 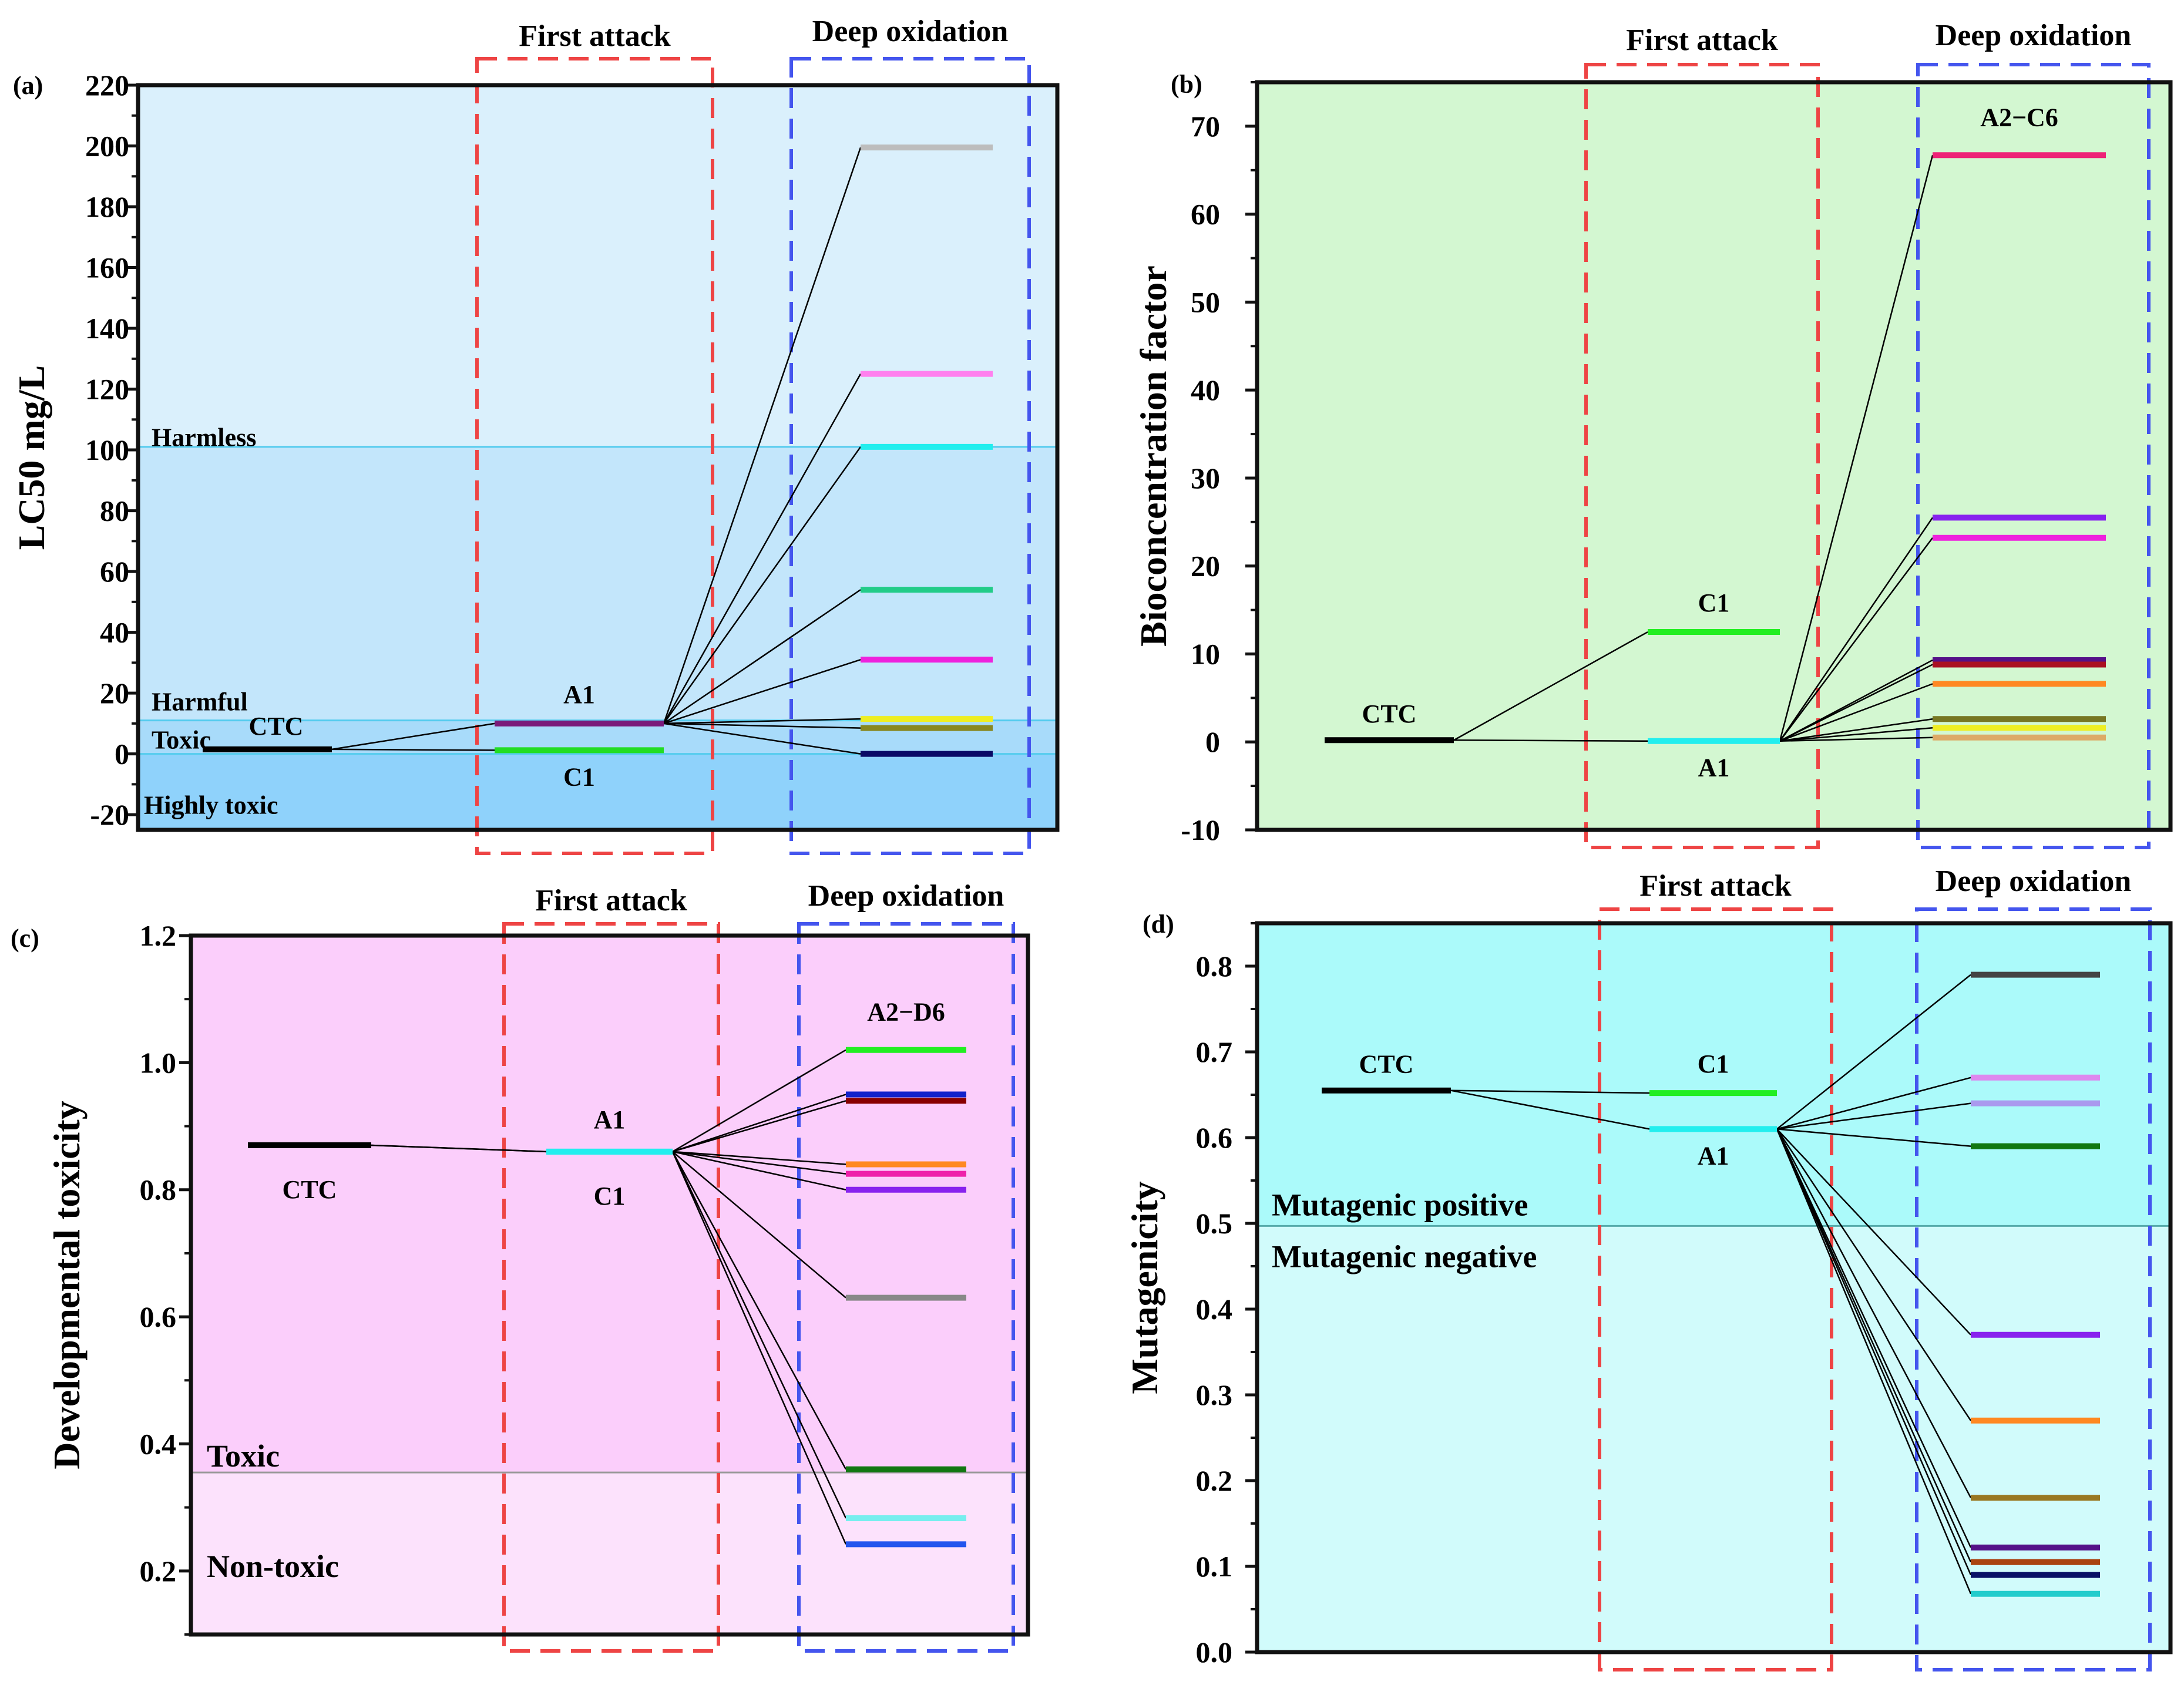 I want to click on region-label: Harmless, so click(x=204, y=438).